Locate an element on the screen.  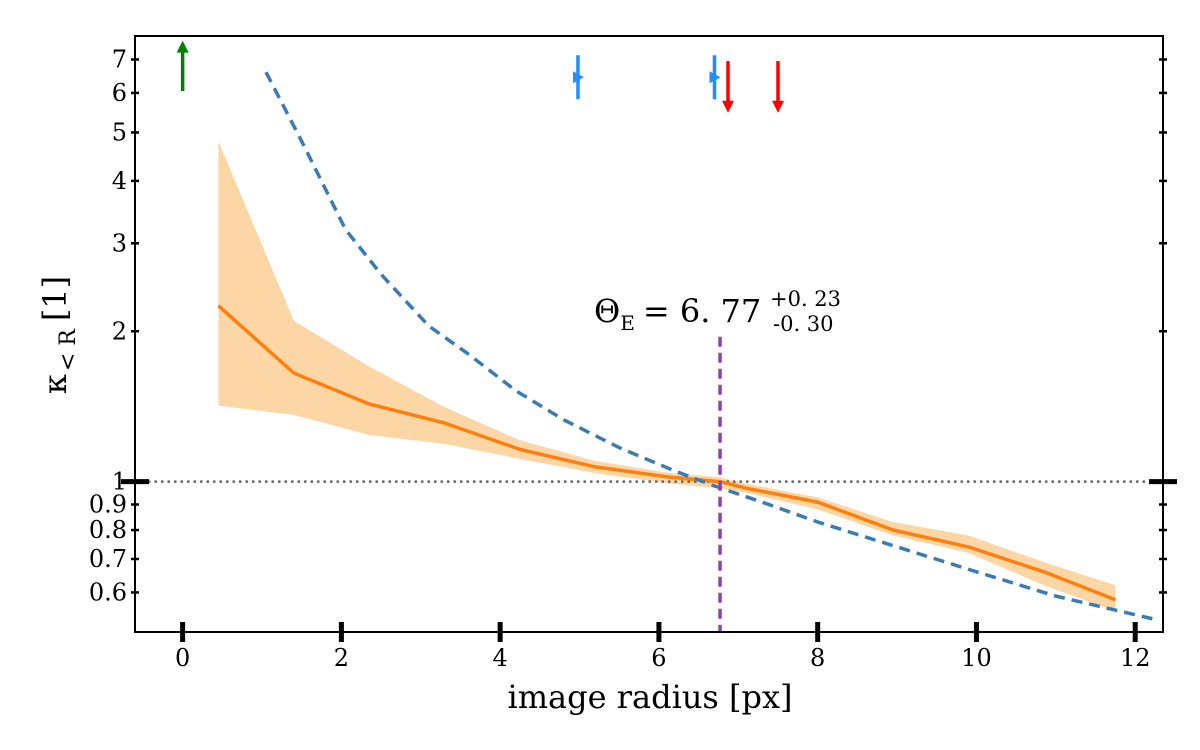
x-tick-label: 8 is located at coordinates (817, 658).